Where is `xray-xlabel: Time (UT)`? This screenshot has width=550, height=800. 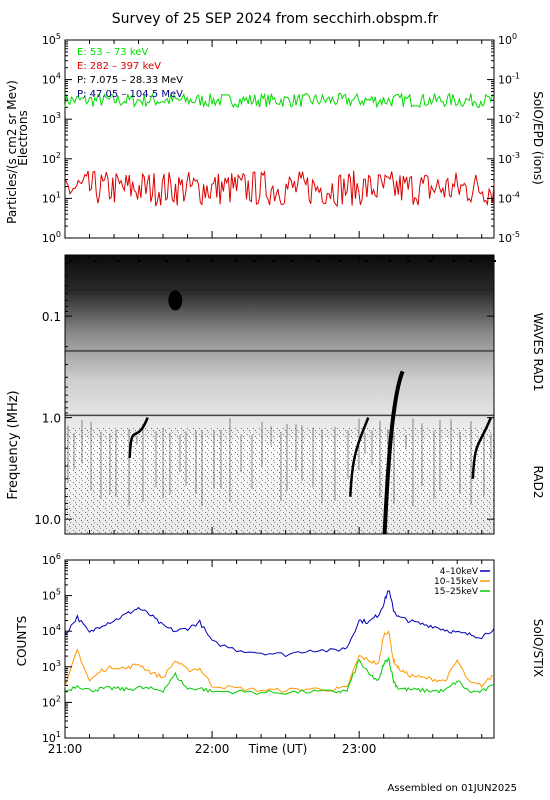 xray-xlabel: Time (UT) is located at coordinates (278, 749).